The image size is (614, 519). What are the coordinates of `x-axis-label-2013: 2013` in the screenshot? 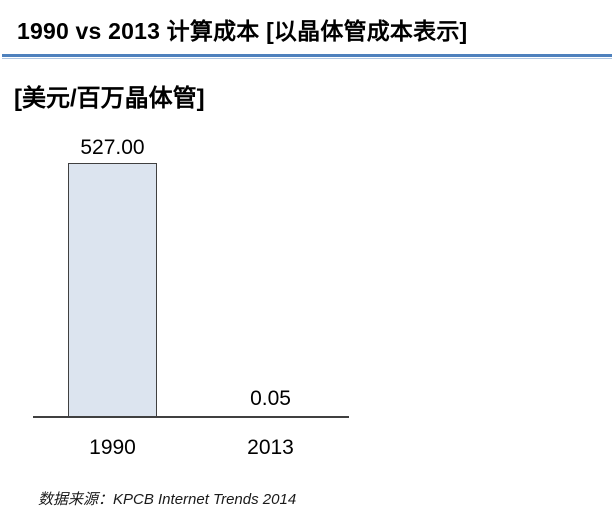 It's located at (270, 447).